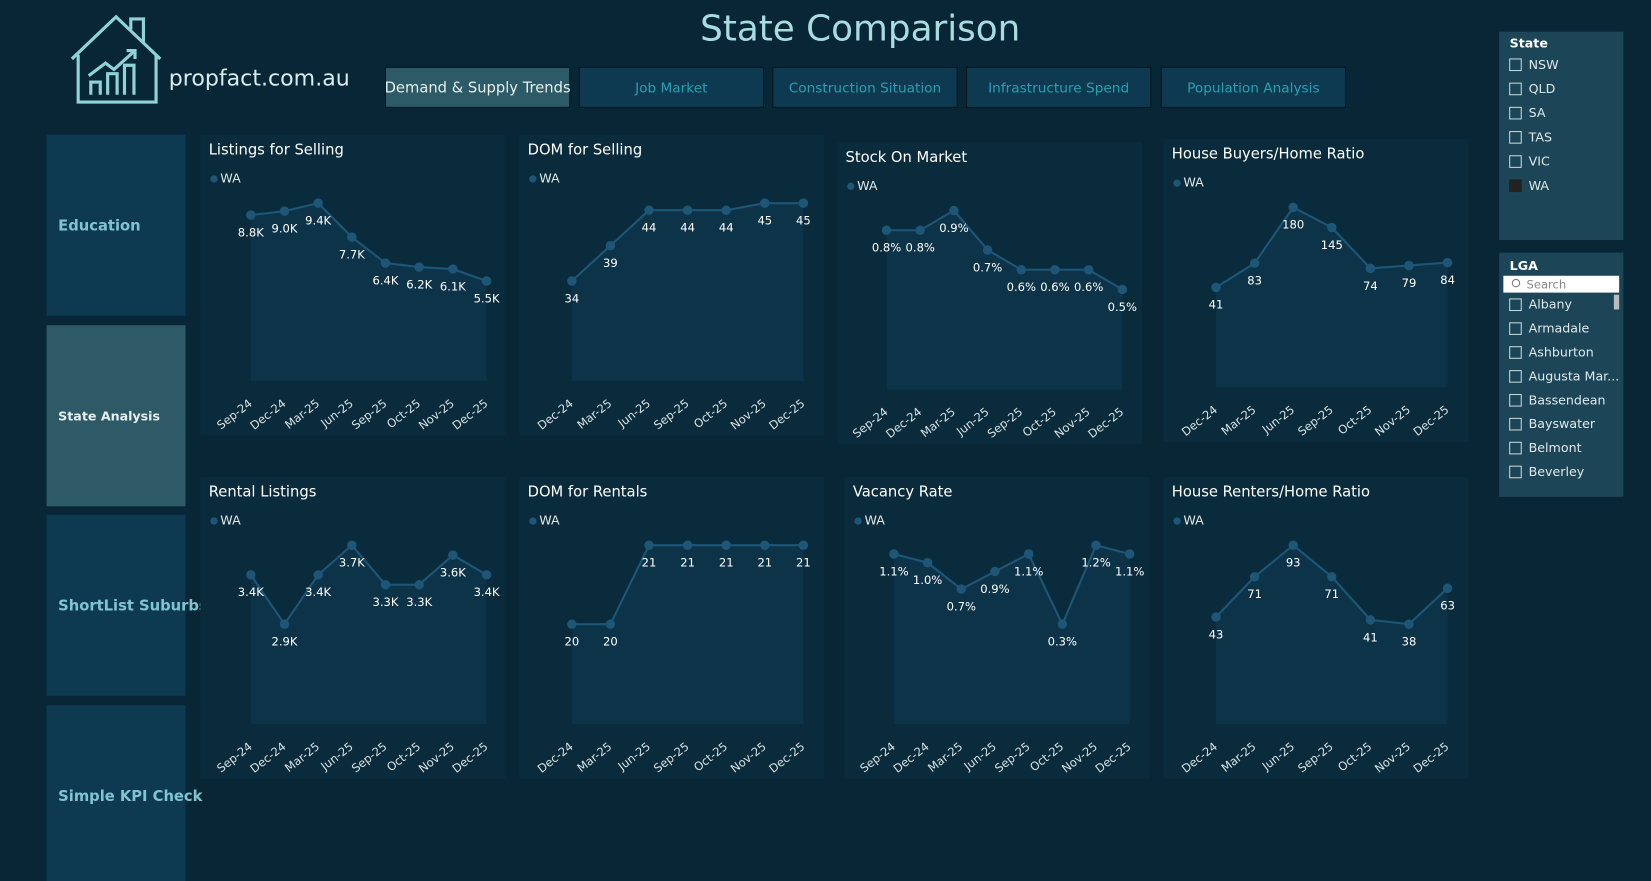 The image size is (1651, 881). Describe the element at coordinates (1544, 64) in the screenshot. I see `state-option: NSW` at that location.